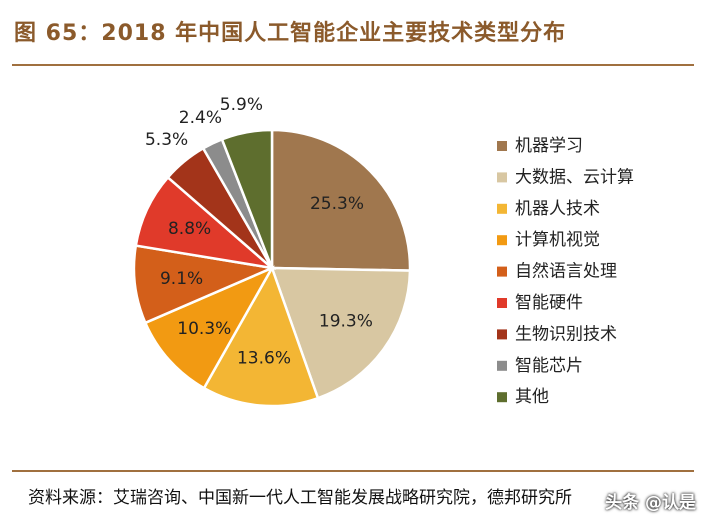  I want to click on slice-value-label: 25.3%, so click(337, 204).